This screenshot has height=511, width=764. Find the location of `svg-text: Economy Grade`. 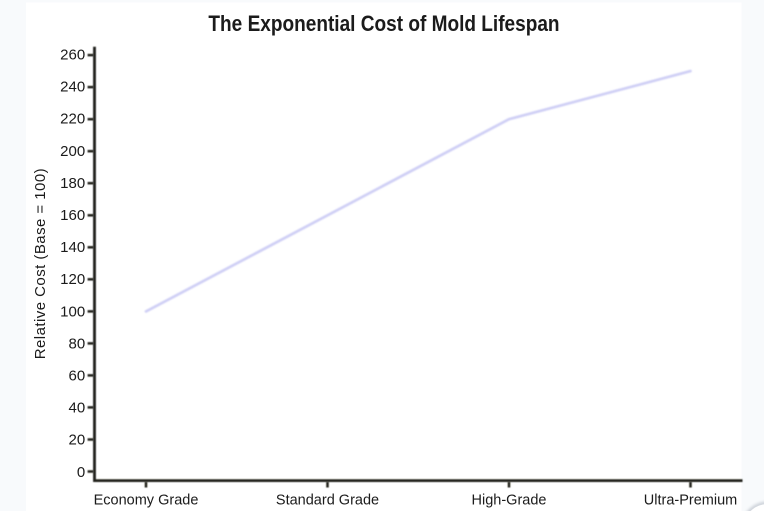

svg-text: Economy Grade is located at coordinates (146, 500).